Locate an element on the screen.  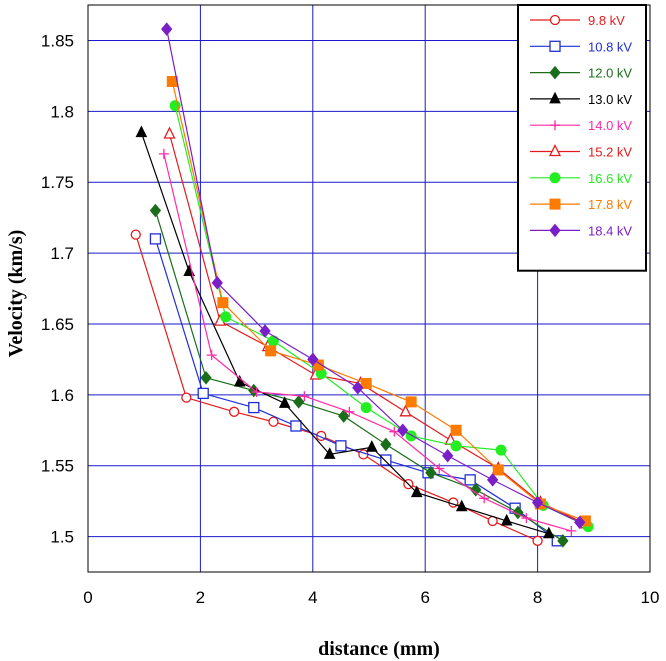
y-tick-label: 1.7 is located at coordinates (62, 253).